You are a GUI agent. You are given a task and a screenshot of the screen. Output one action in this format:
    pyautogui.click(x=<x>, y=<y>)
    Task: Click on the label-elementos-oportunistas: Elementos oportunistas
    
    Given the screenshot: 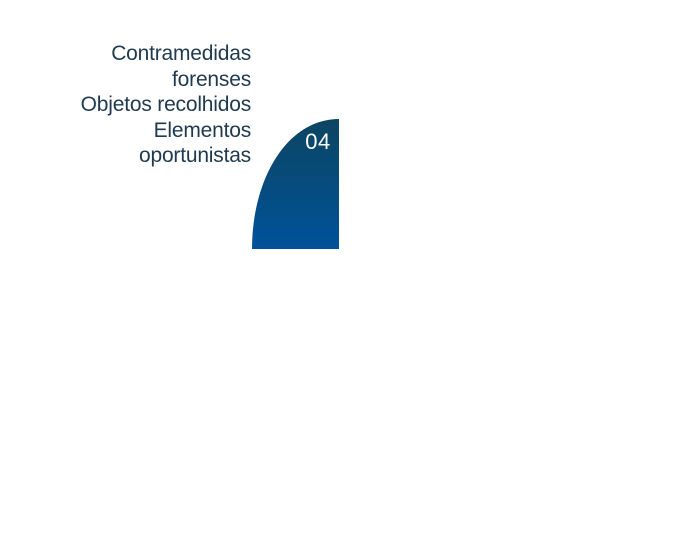 What is the action you would take?
    pyautogui.click(x=156, y=143)
    